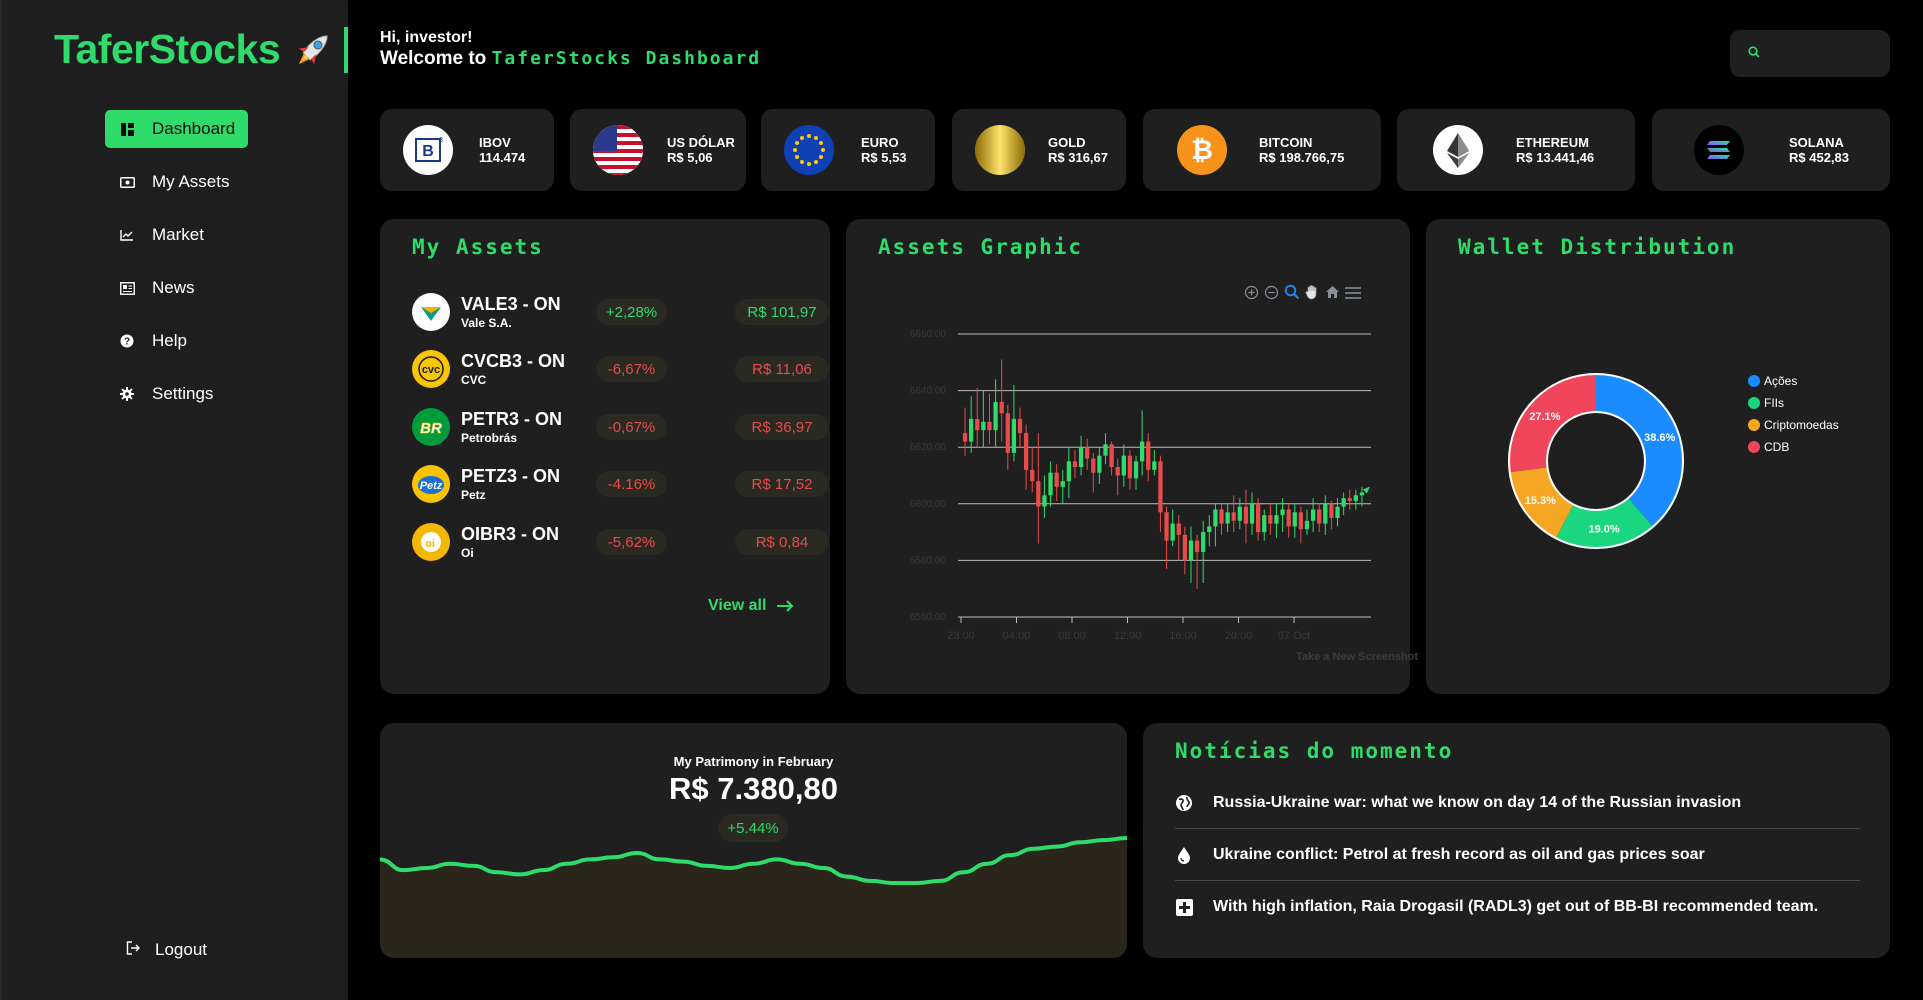 Image resolution: width=1923 pixels, height=1000 pixels. Describe the element at coordinates (1771, 150) in the screenshot. I see `ticker-solana: SOLANA R$ 452,83` at that location.